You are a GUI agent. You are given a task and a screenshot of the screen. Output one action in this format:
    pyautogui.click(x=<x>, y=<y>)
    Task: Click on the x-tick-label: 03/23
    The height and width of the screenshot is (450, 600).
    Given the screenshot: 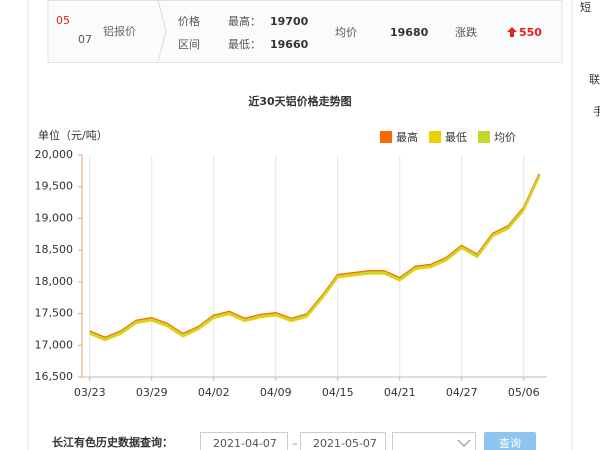 What is the action you would take?
    pyautogui.click(x=90, y=392)
    